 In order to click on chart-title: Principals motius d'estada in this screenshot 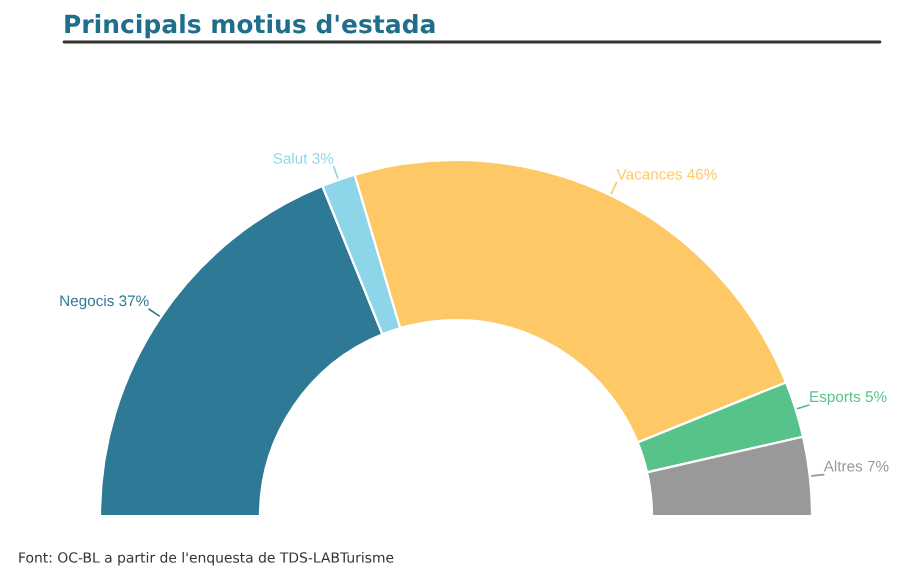, I will do `click(250, 26)`.